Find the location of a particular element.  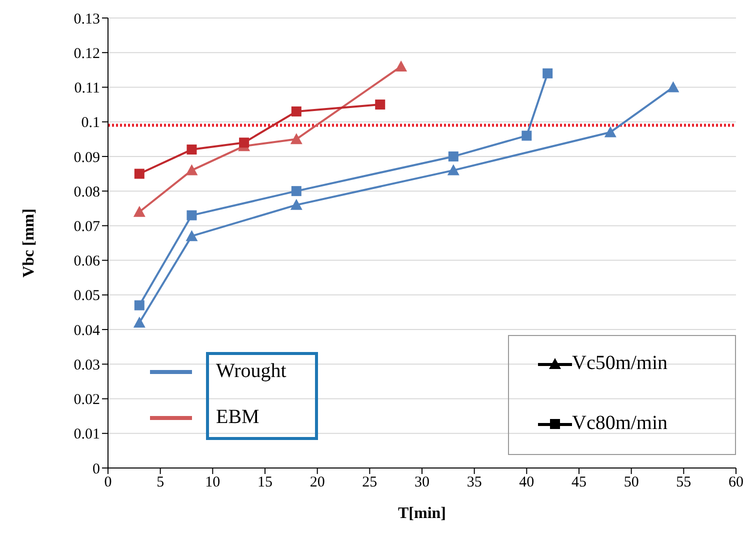

annotation: EBM is located at coordinates (238, 417).